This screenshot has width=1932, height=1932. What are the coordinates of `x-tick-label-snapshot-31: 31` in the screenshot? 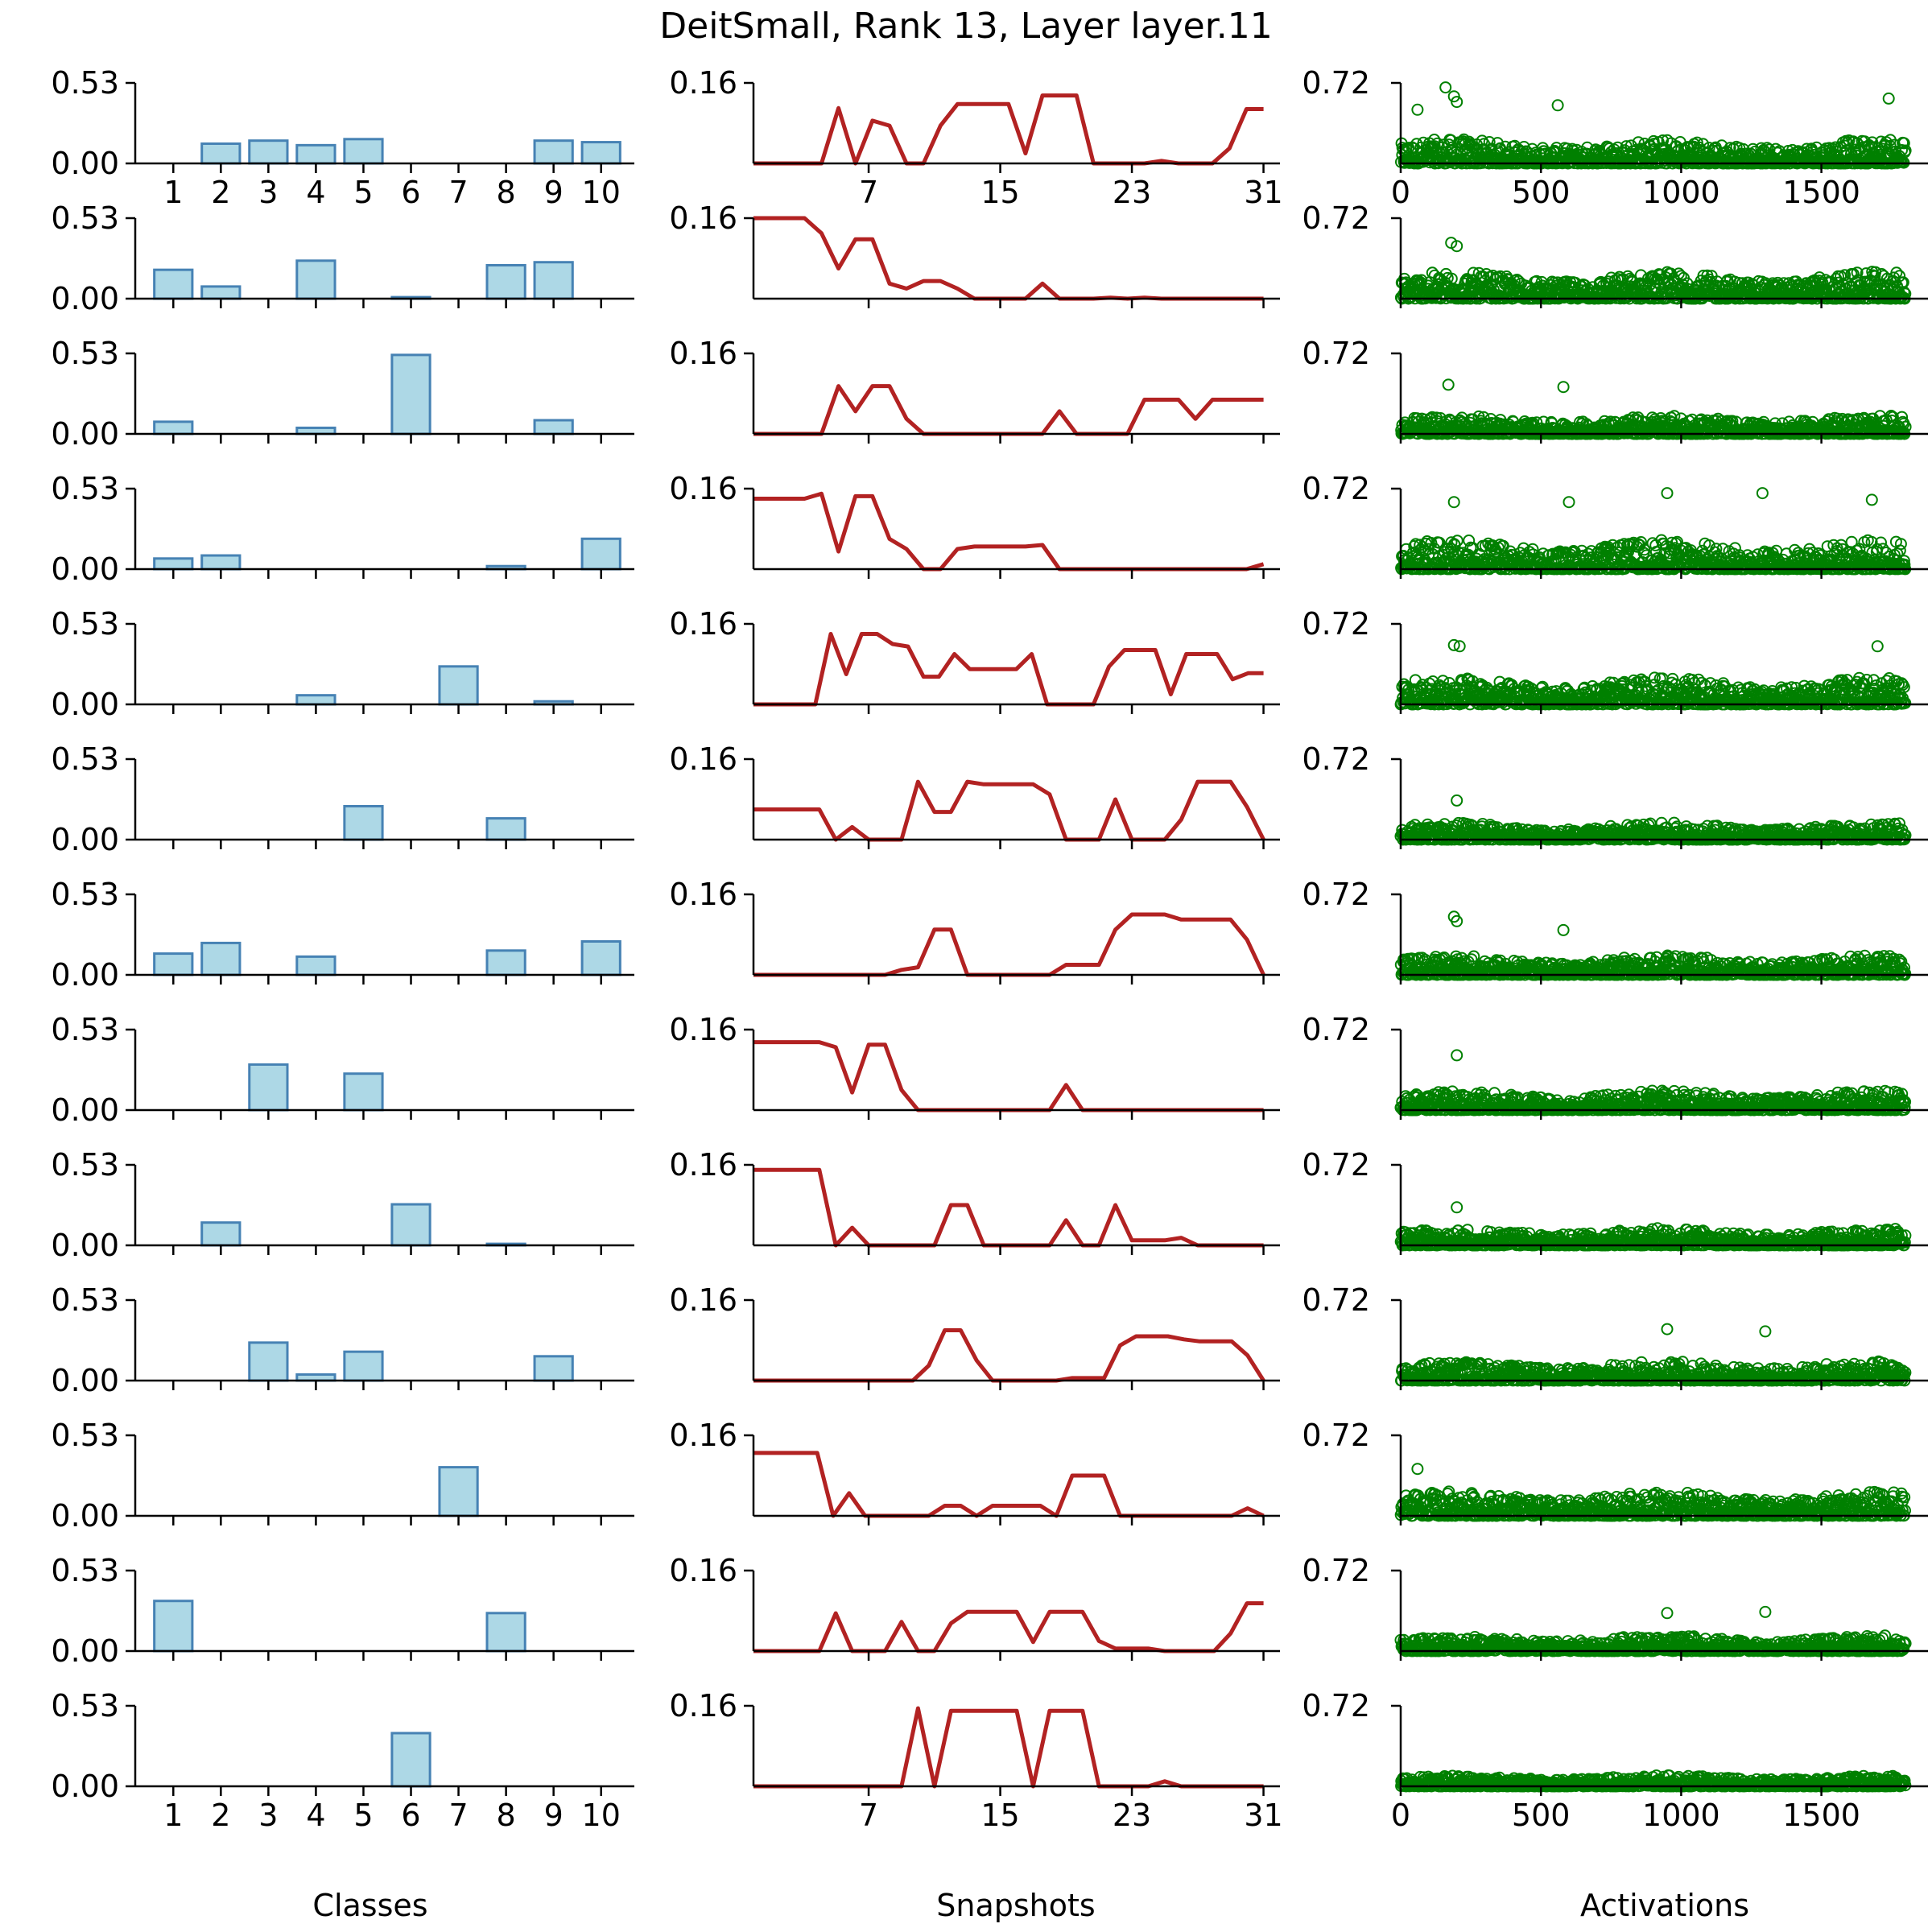 It's located at (1263, 192).